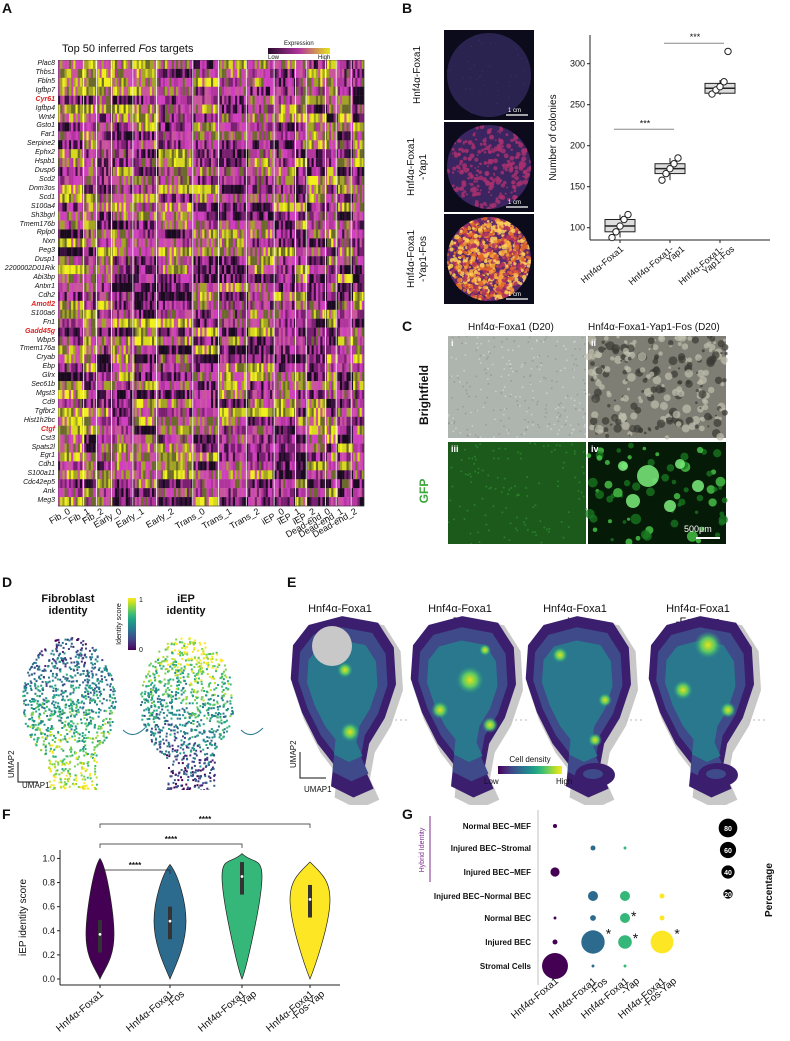  Describe the element at coordinates (40, 144) in the screenshot. I see `gene-label: Serpine2` at that location.